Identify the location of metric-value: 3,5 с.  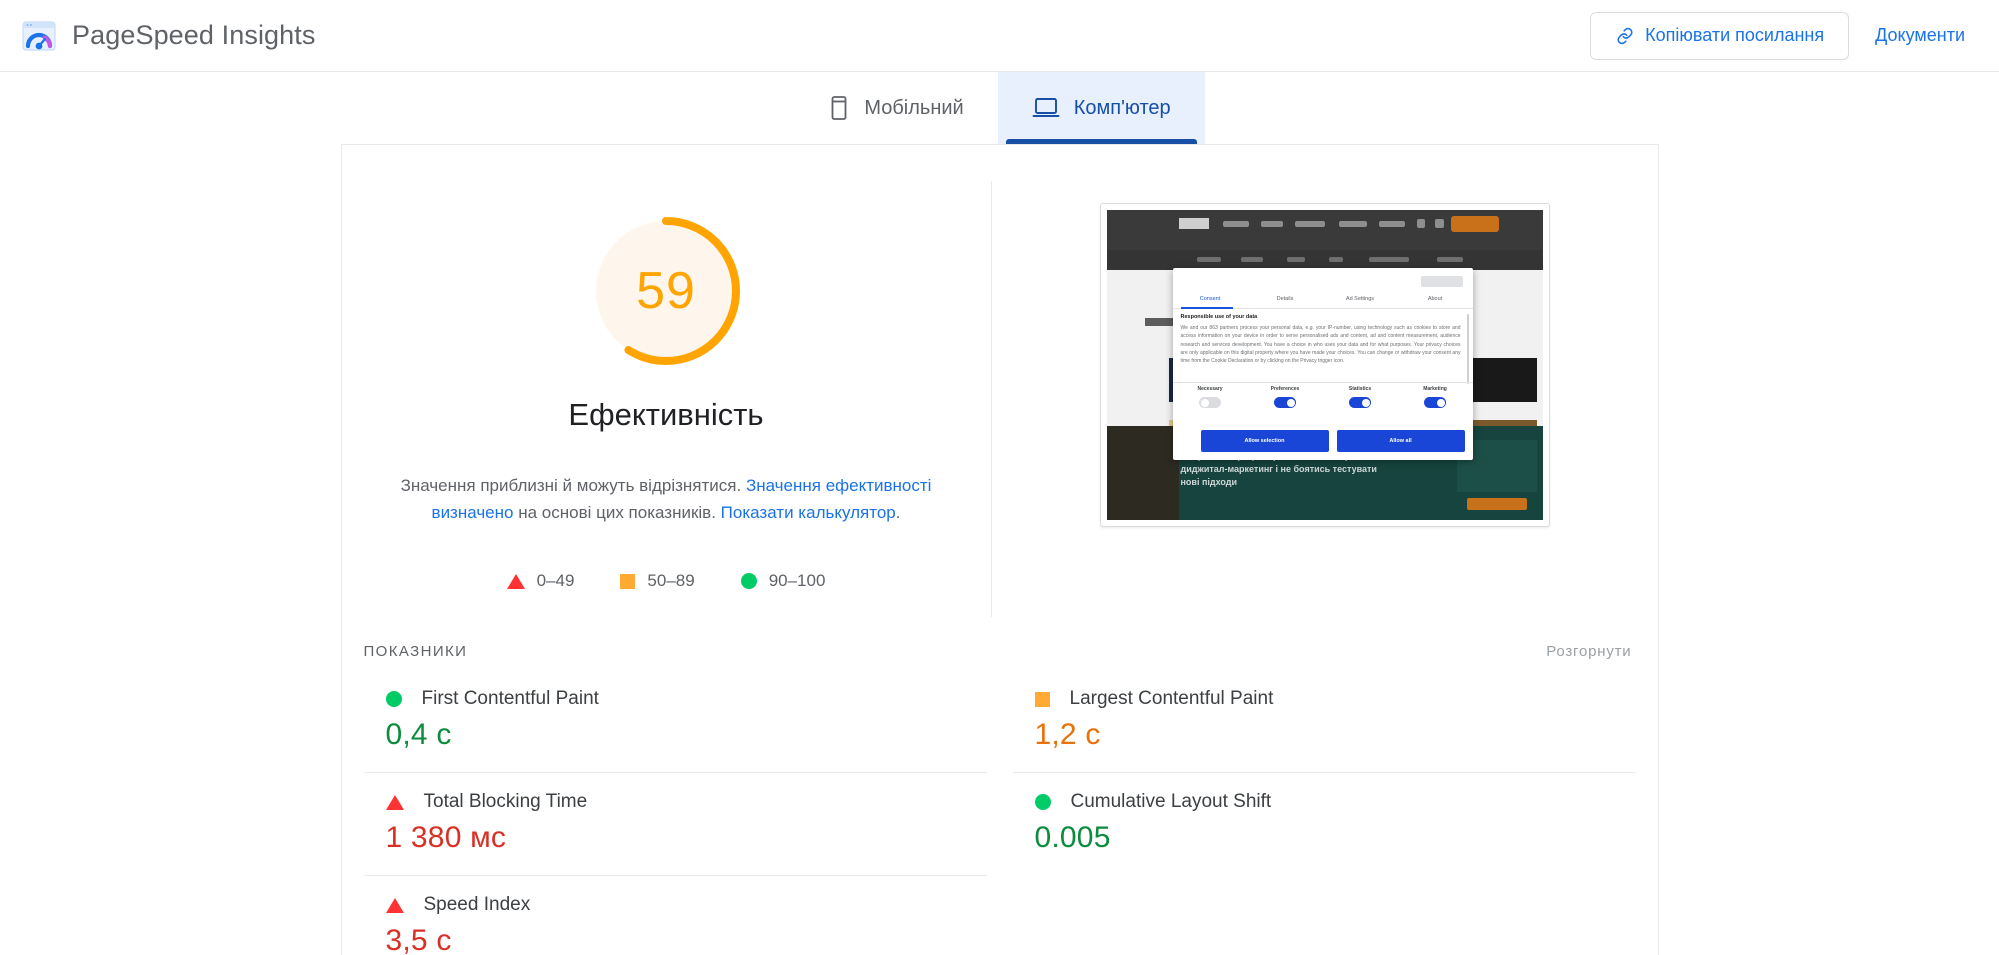
(418, 939).